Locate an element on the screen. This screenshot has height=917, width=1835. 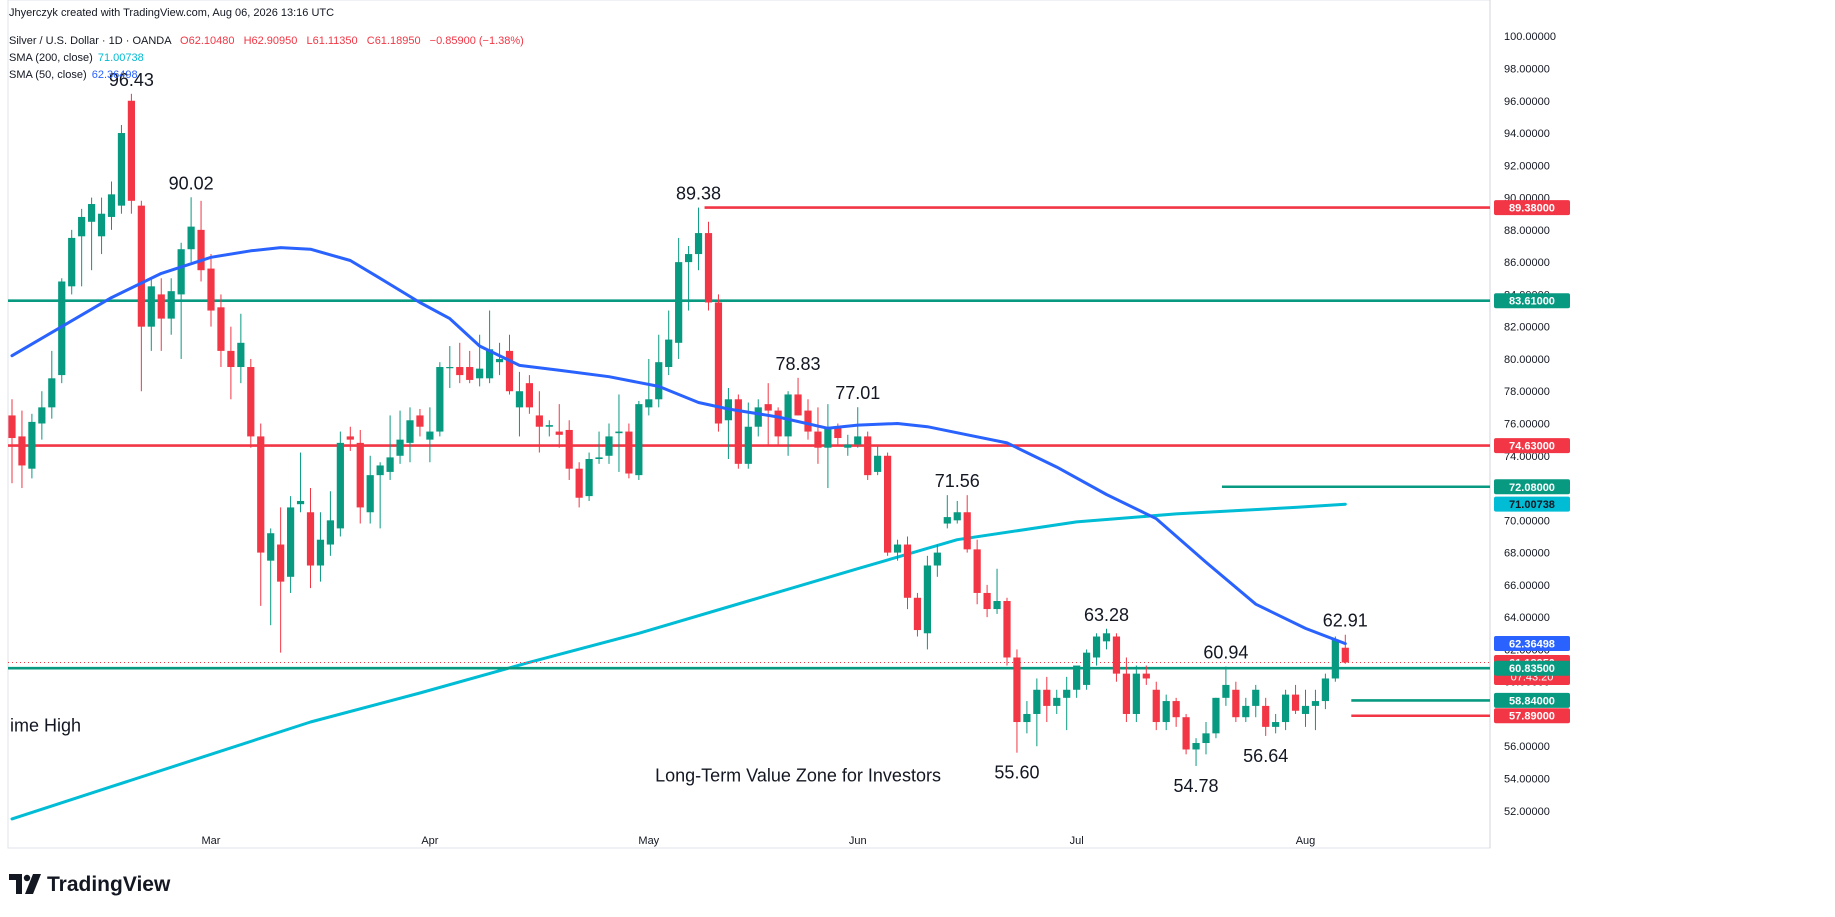
y-tick-label: 88.00000 is located at coordinates (1527, 231).